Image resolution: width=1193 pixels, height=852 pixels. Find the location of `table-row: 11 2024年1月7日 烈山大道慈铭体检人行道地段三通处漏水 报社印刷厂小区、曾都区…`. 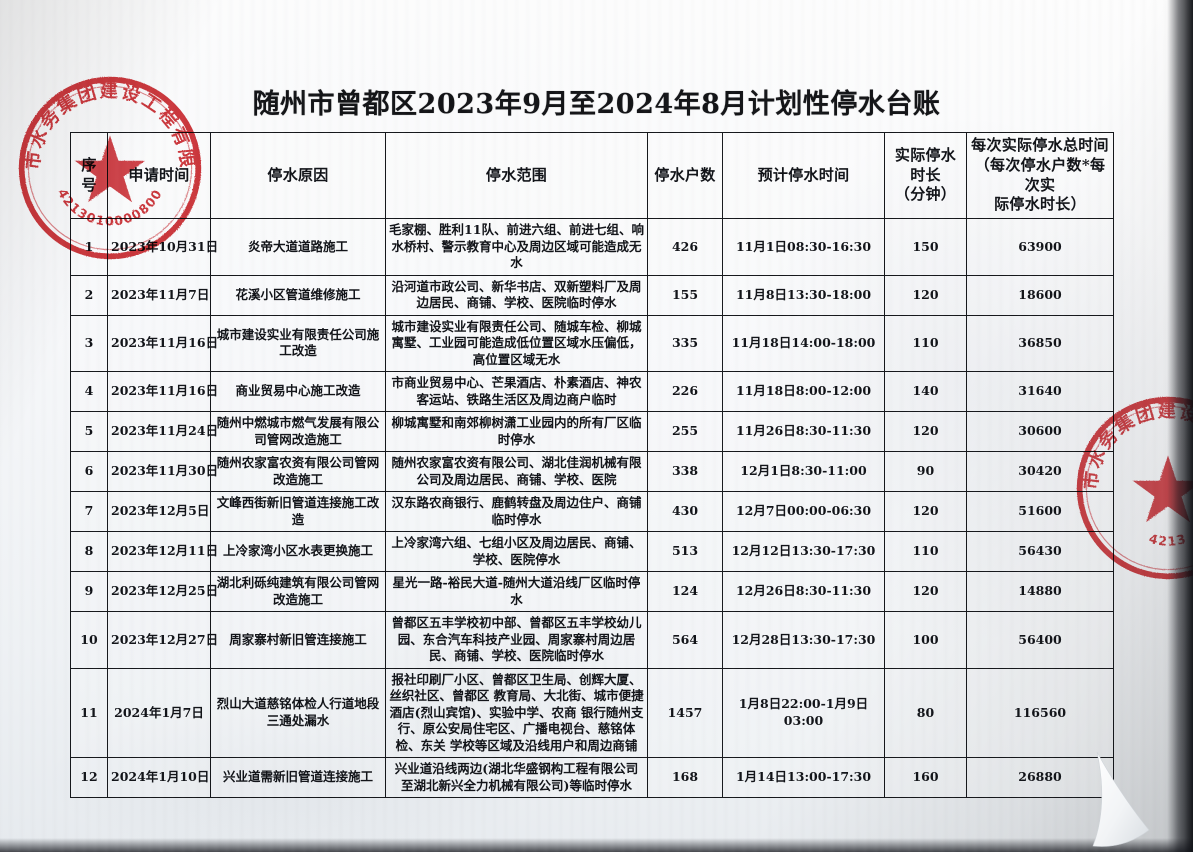

table-row: 11 2024年1月7日 烈山大道慈铭体检人行道地段三通处漏水 报社印刷厂小区、曾都区… is located at coordinates (592, 713).